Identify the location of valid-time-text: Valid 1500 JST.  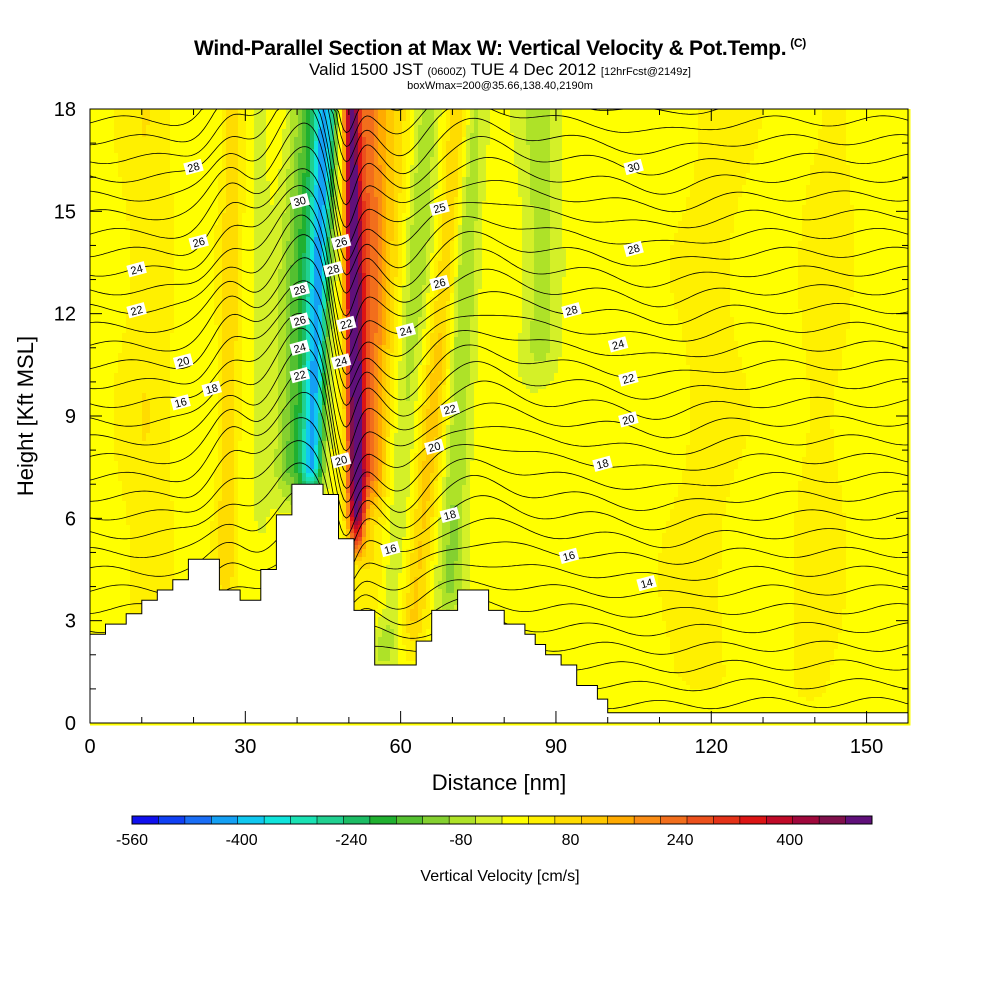
(366, 69).